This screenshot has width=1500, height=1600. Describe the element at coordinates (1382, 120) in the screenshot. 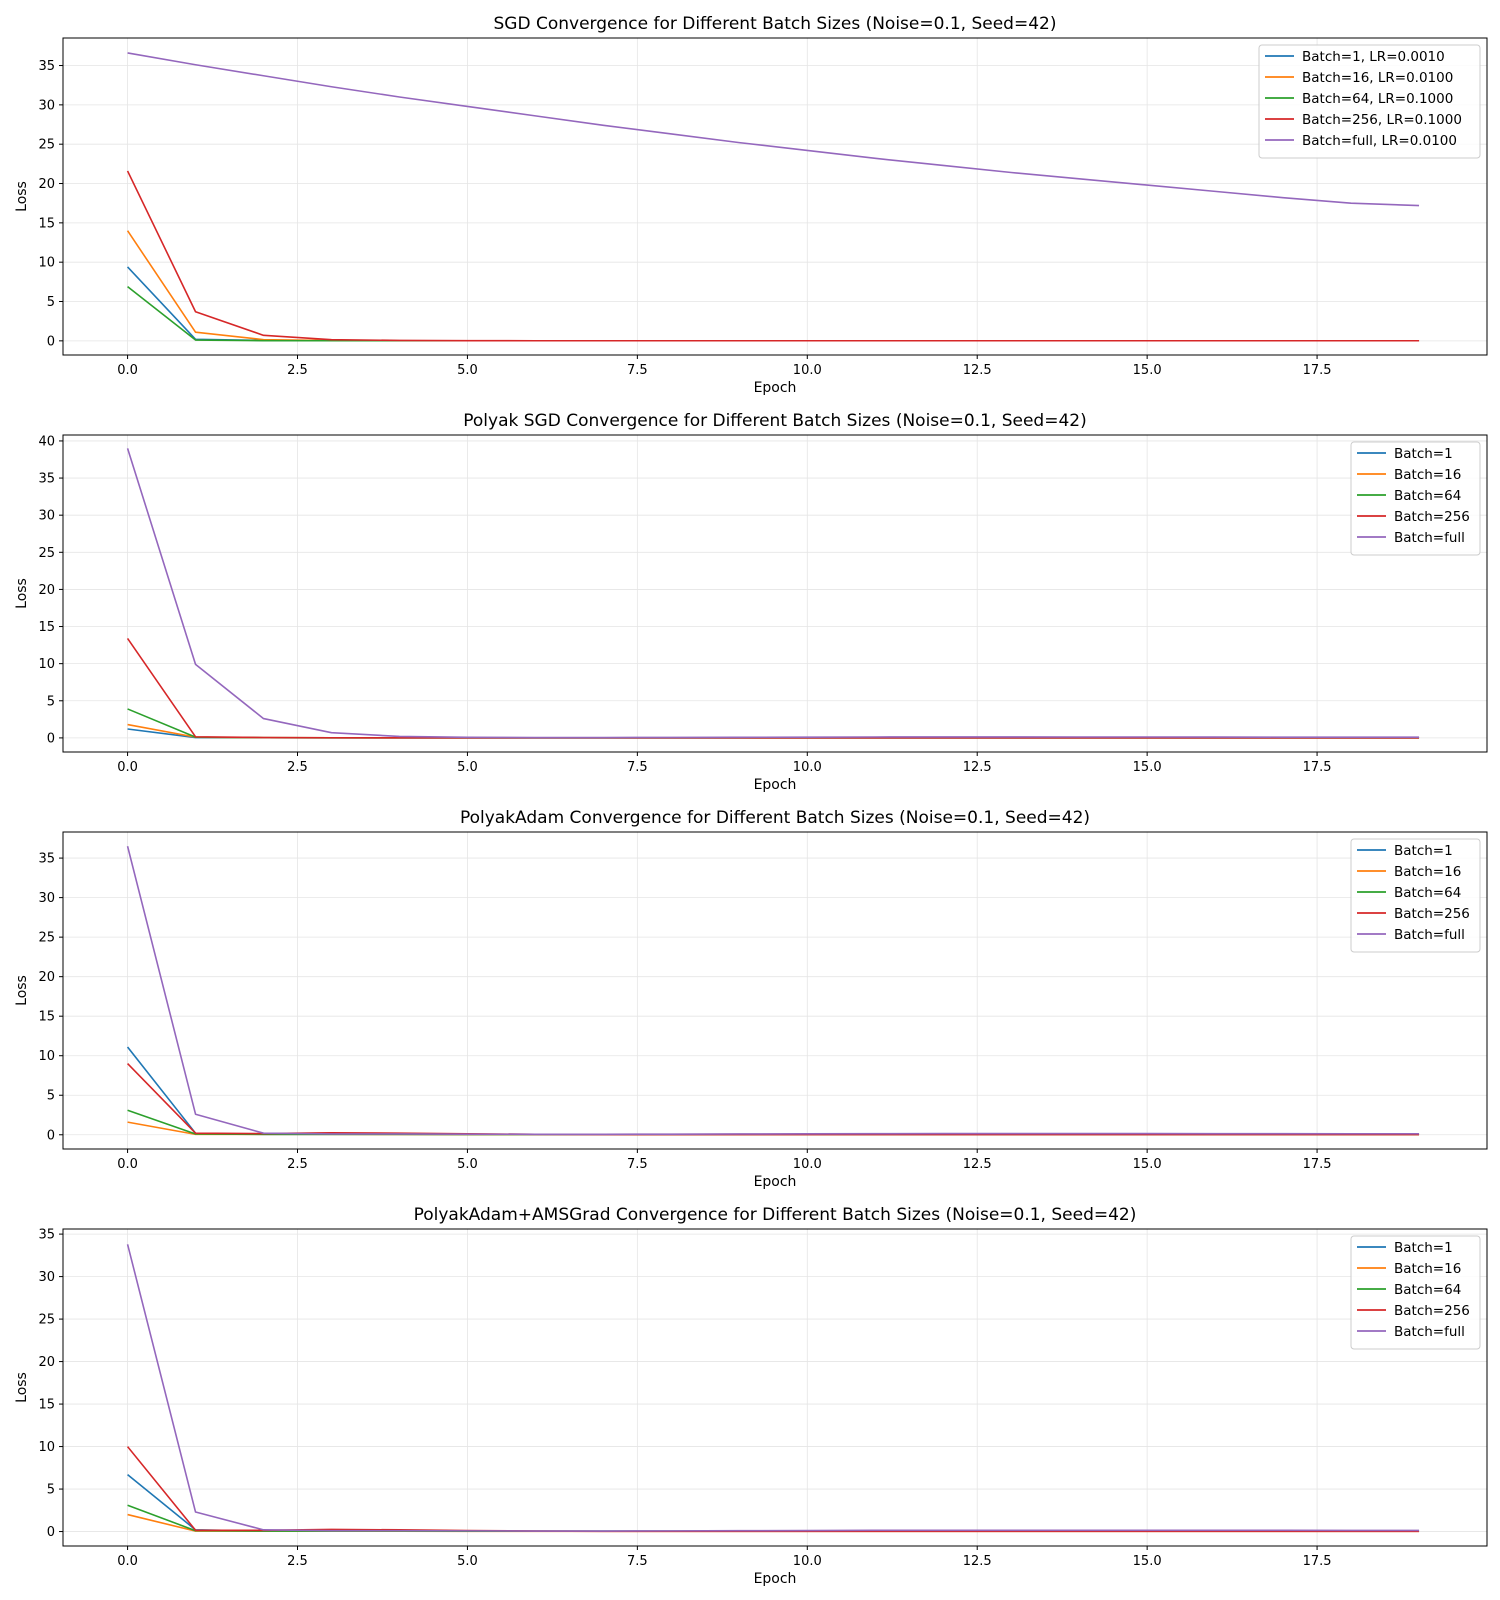

I see `legend-label: Batch=256, LR=0.1000` at that location.